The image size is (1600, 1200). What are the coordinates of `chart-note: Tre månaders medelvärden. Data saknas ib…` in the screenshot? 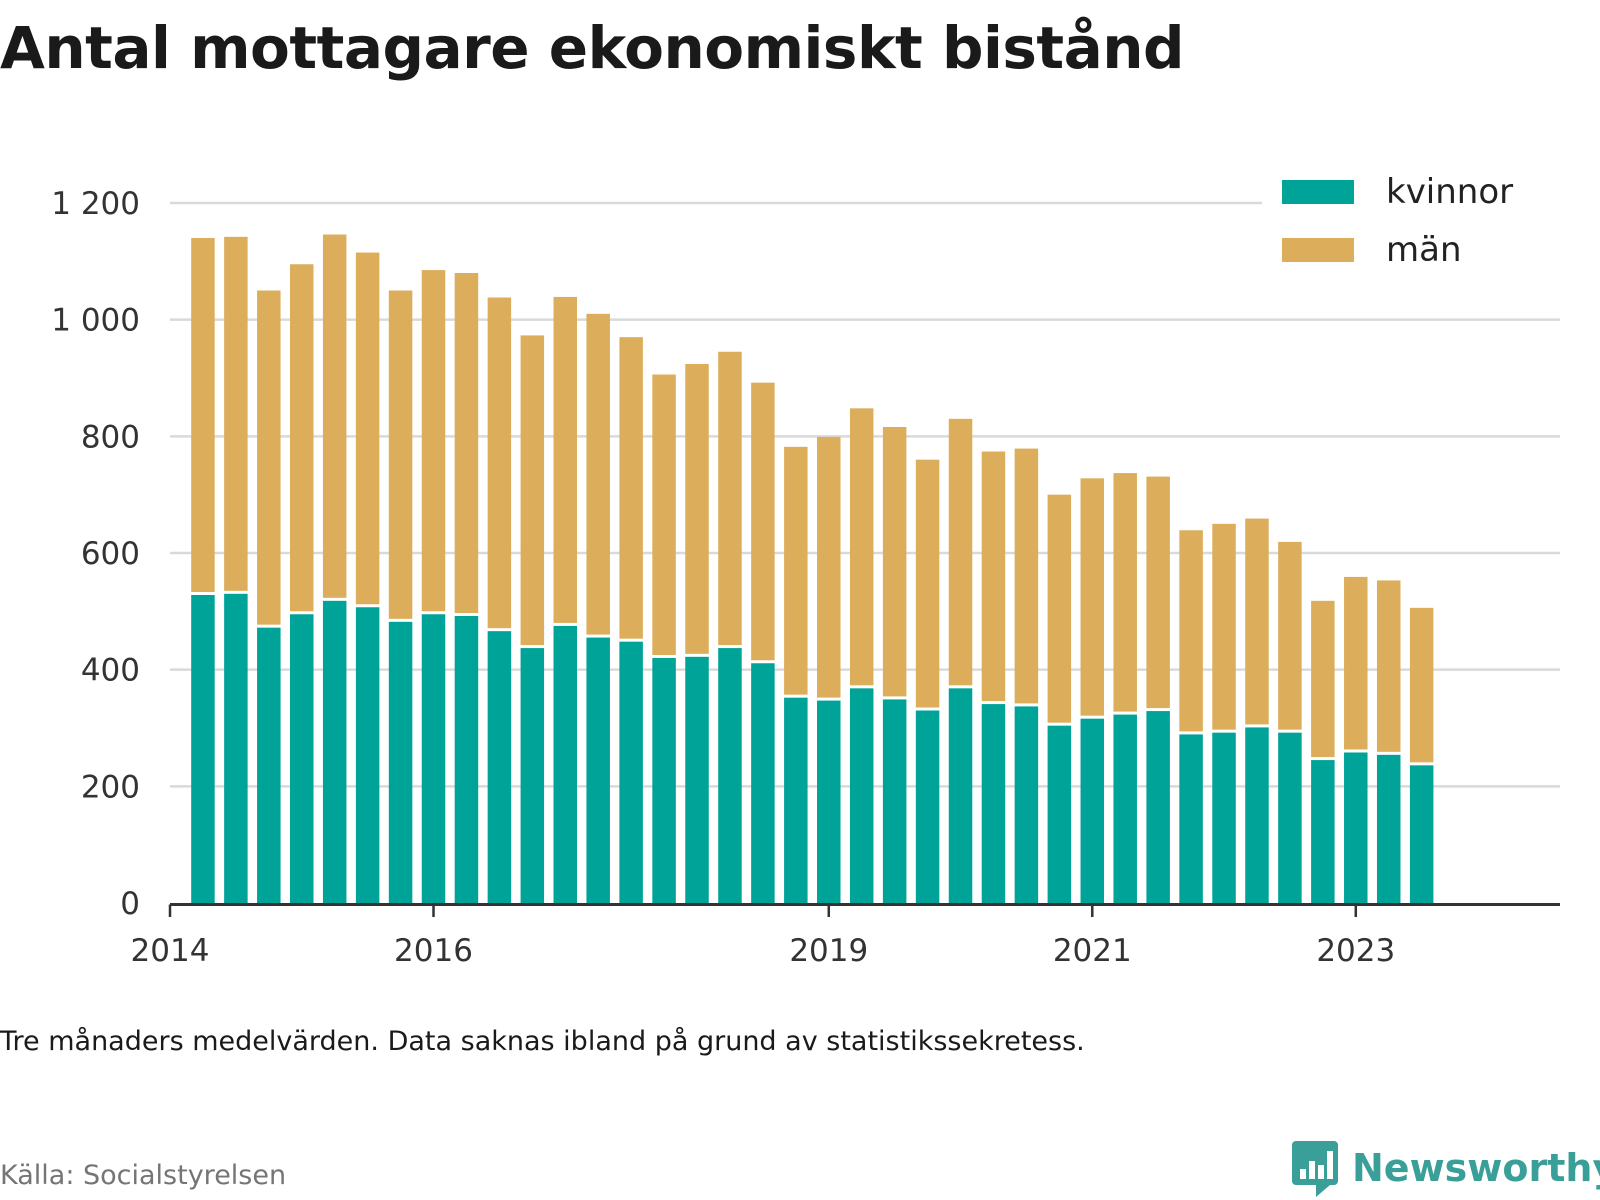 It's located at (542, 1041).